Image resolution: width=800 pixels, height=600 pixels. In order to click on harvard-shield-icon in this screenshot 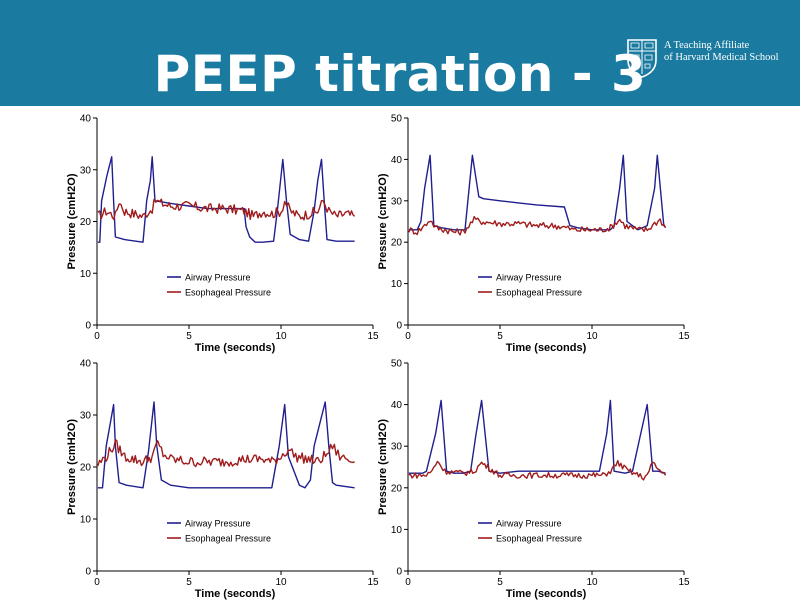, I will do `click(642, 58)`.